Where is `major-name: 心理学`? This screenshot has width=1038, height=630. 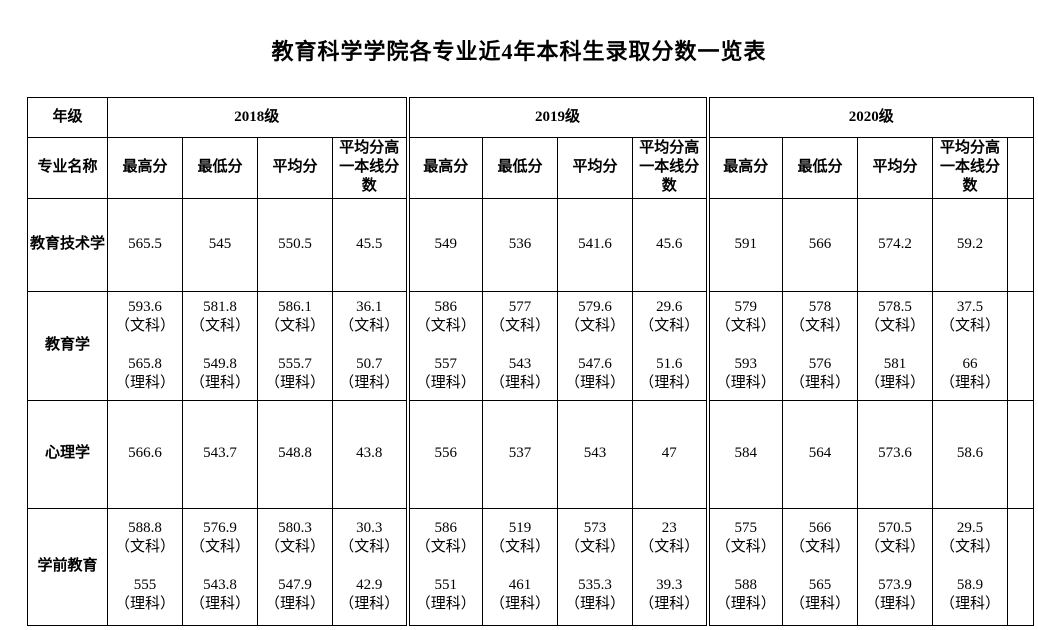 major-name: 心理学 is located at coordinates (67, 454).